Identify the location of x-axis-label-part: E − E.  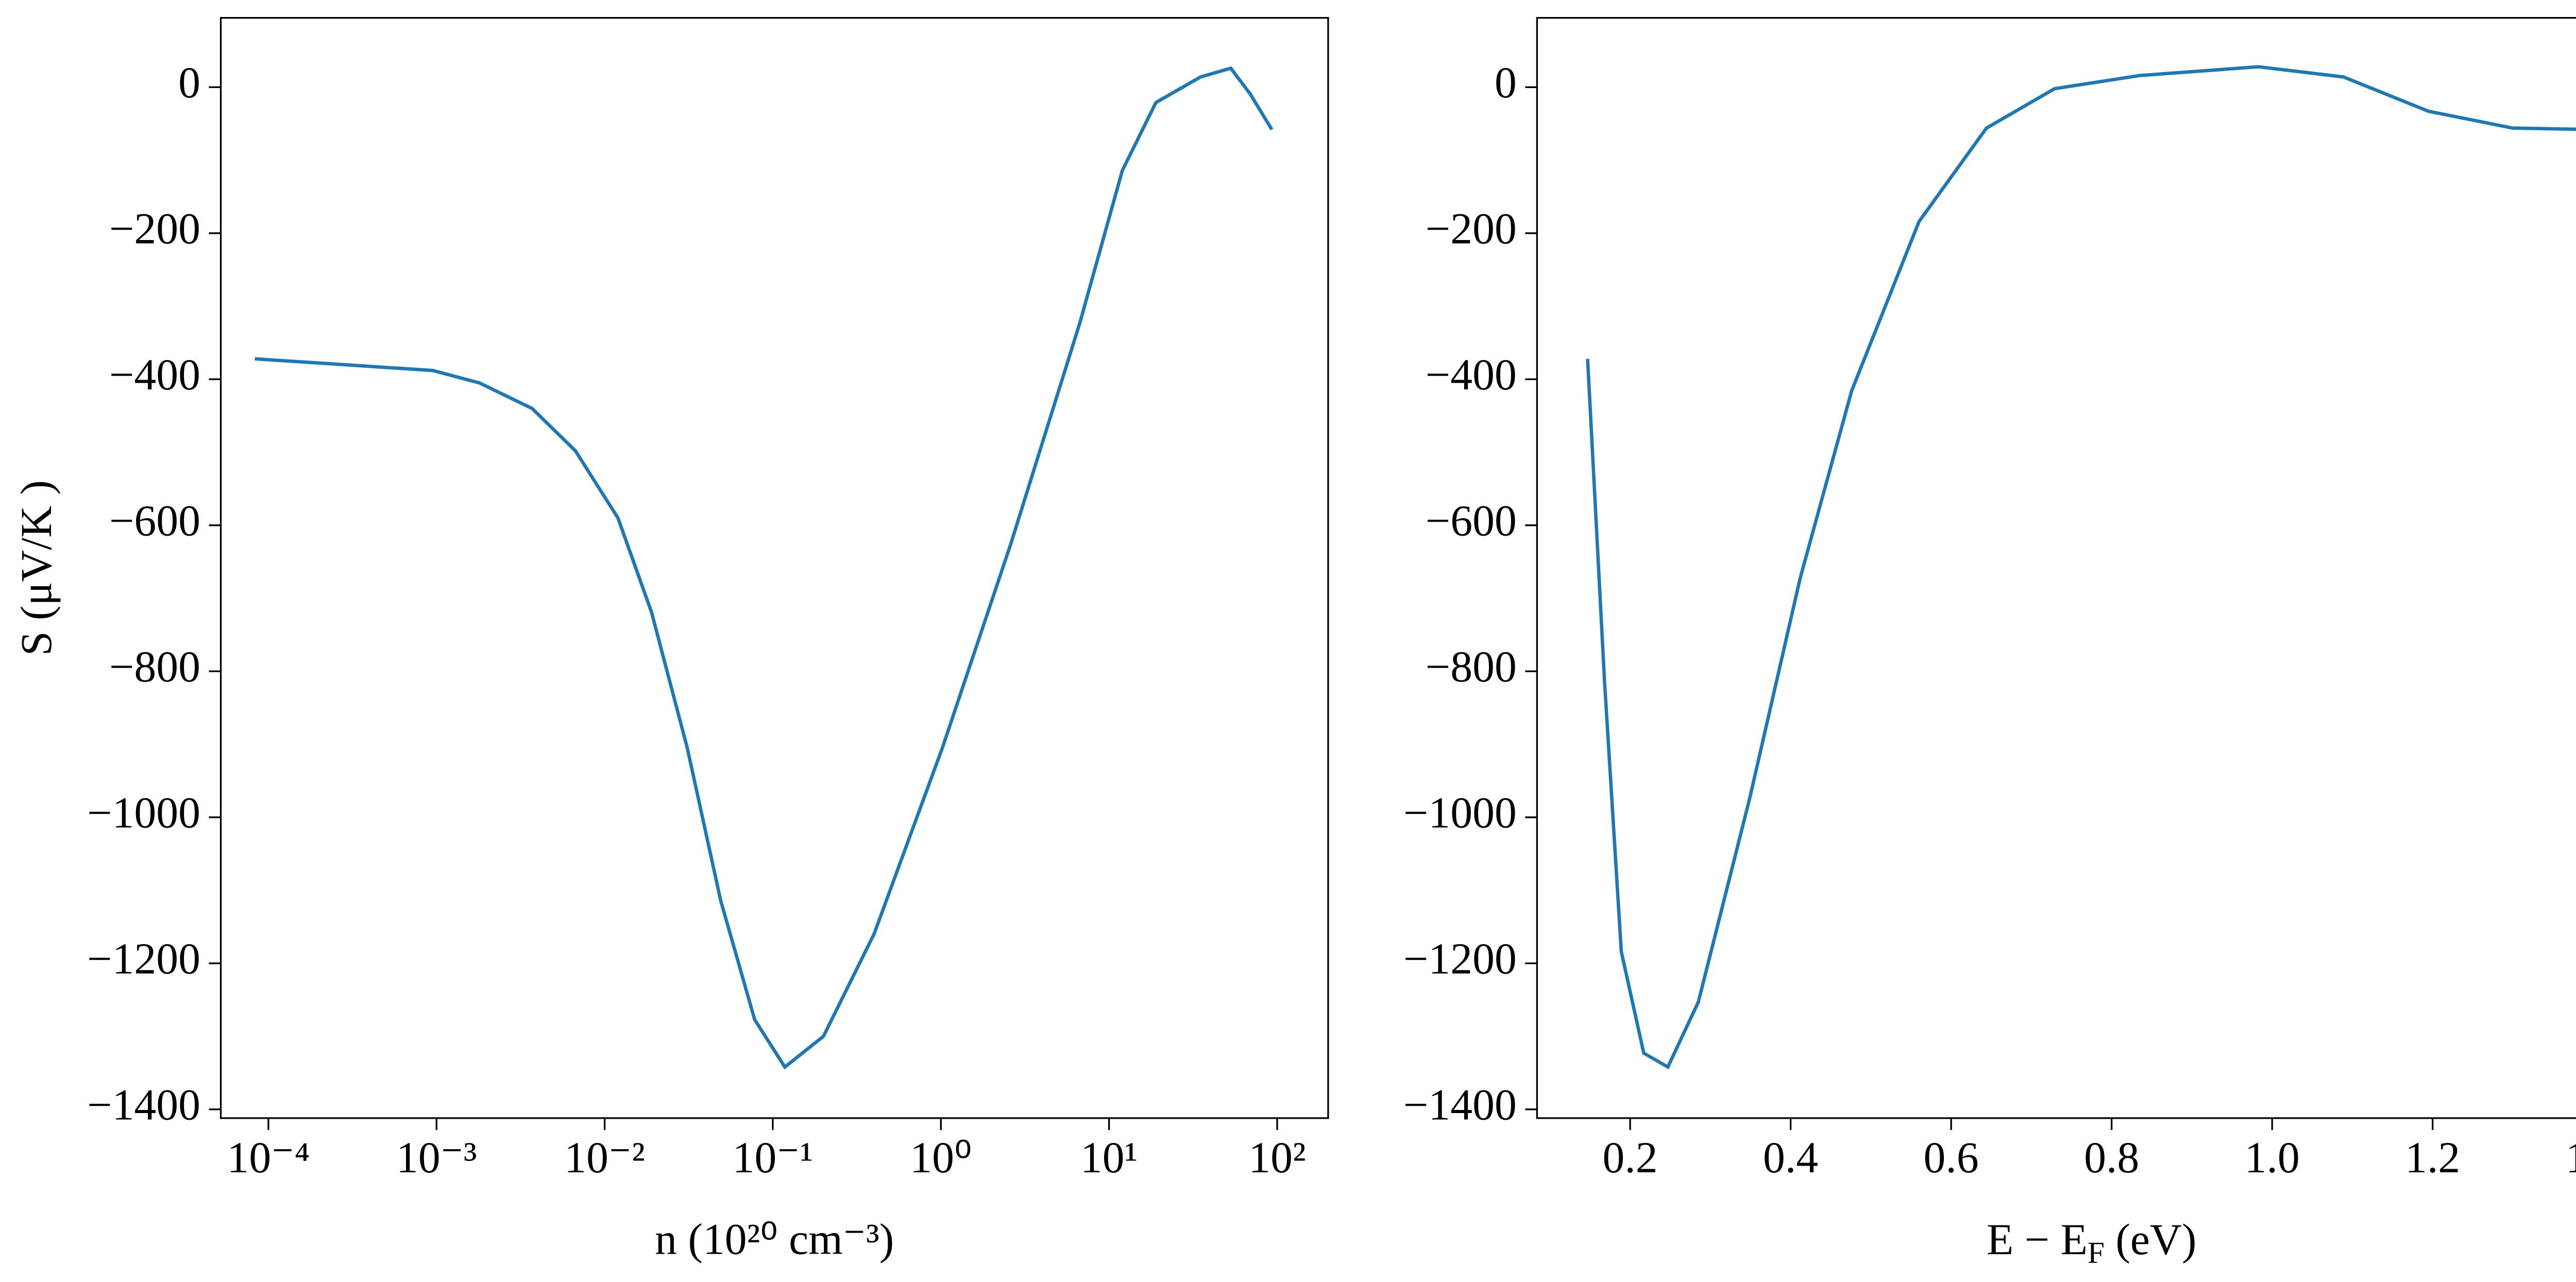
(2038, 1239).